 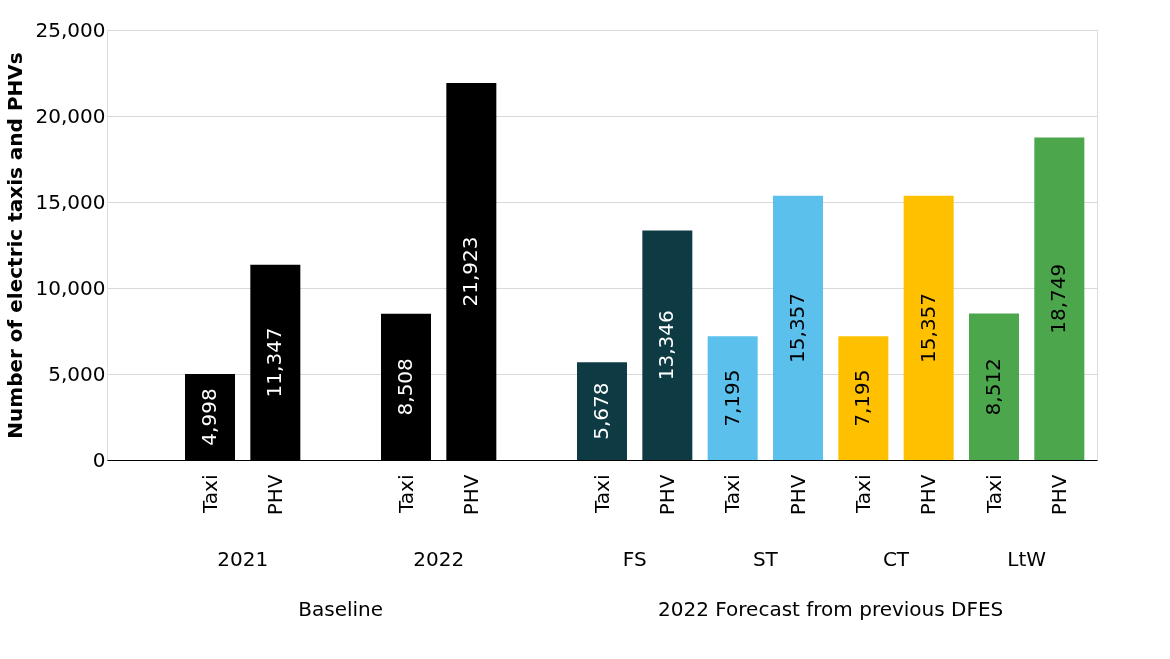 What do you see at coordinates (209, 417) in the screenshot?
I see `data-label: 4,998` at bounding box center [209, 417].